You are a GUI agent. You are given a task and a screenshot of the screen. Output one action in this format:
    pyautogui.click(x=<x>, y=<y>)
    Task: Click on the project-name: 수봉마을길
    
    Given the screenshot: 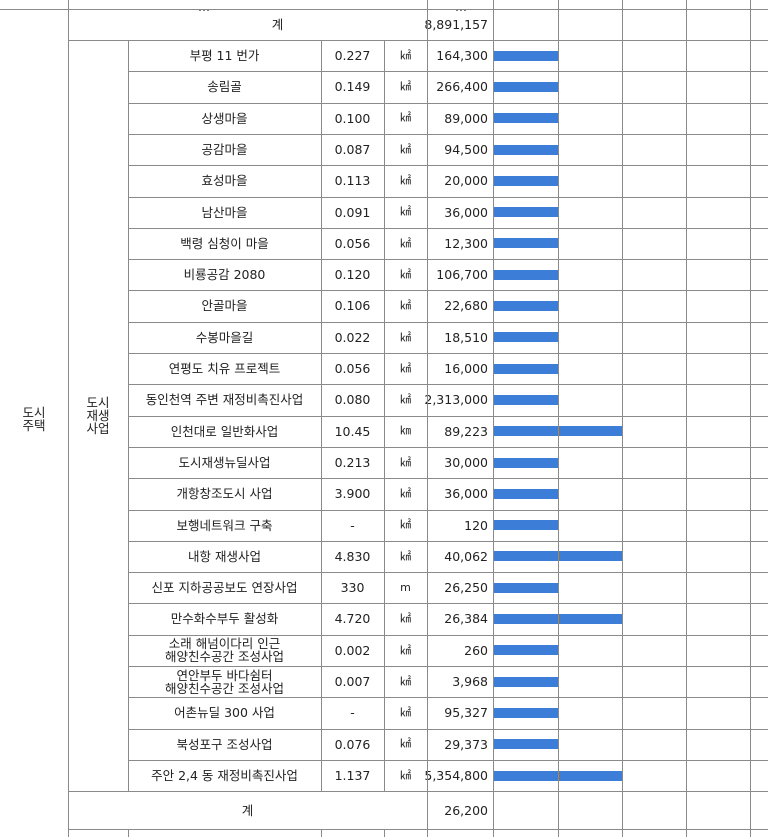 What is the action you would take?
    pyautogui.click(x=224, y=337)
    